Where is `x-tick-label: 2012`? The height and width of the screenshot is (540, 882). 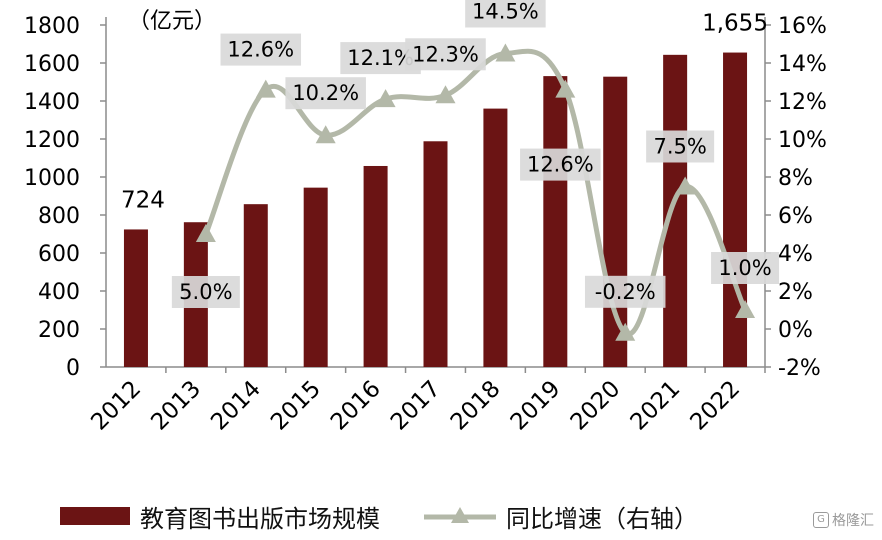 x-tick-label: 2012 is located at coordinates (116, 406).